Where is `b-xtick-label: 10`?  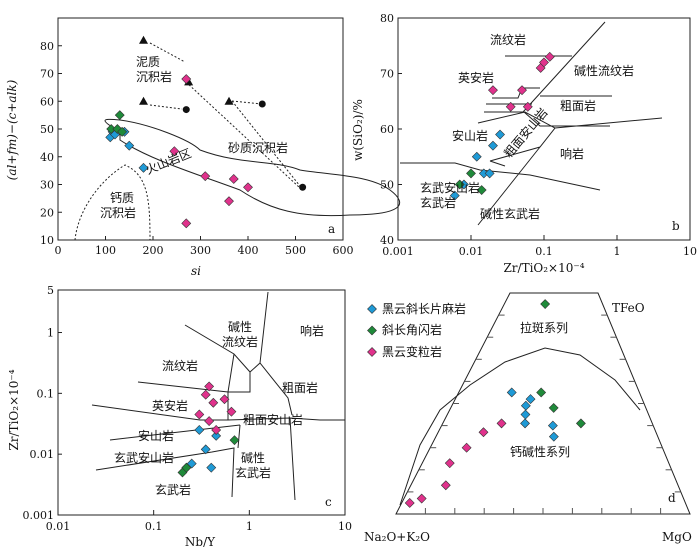
b-xtick-label: 10 is located at coordinates (690, 251).